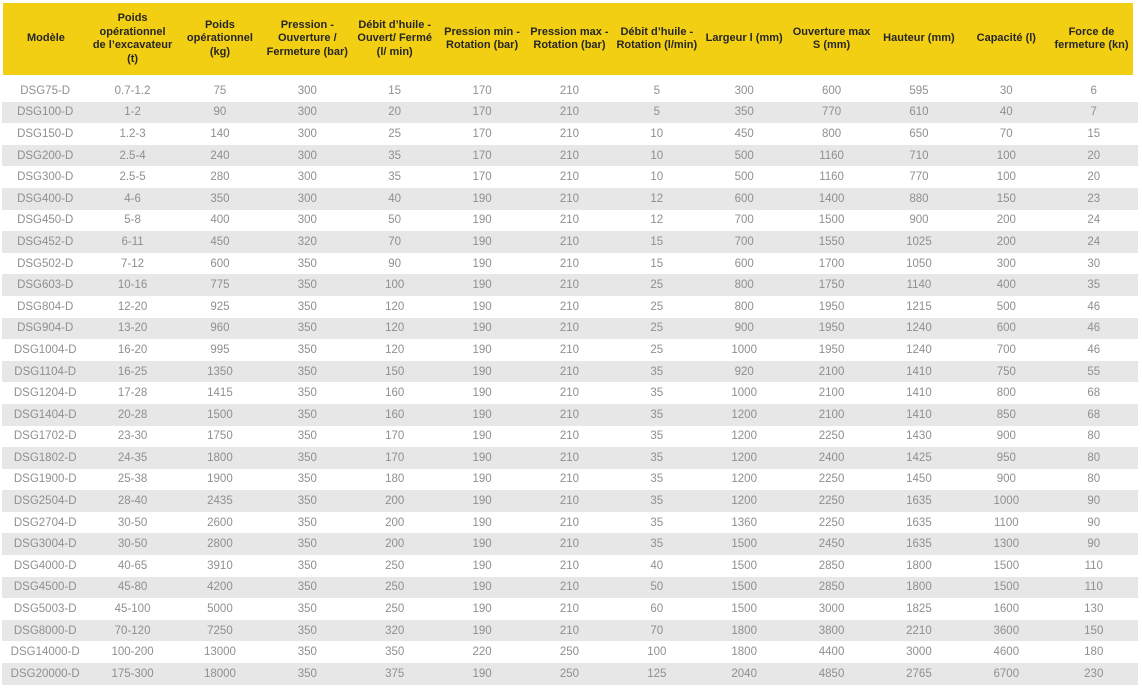 The image size is (1142, 696). What do you see at coordinates (132, 609) in the screenshot?
I see `table-cell: 45-100` at bounding box center [132, 609].